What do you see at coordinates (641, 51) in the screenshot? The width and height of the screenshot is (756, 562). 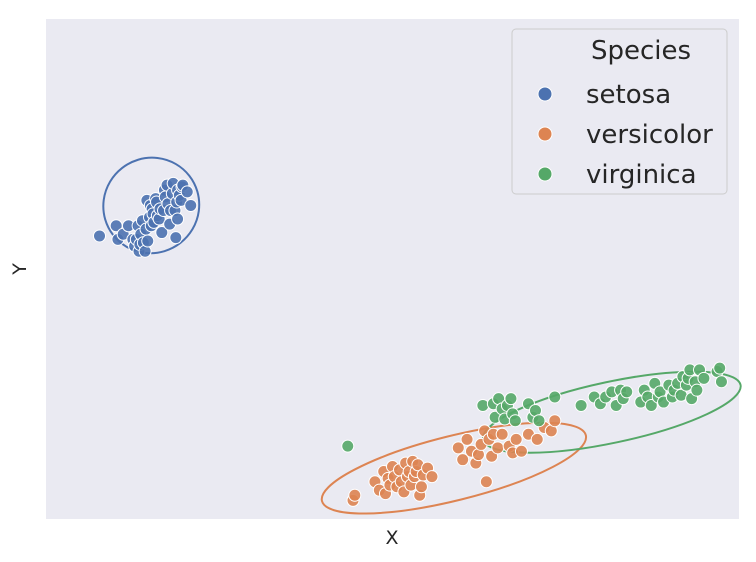 I see `legend-title: Species` at bounding box center [641, 51].